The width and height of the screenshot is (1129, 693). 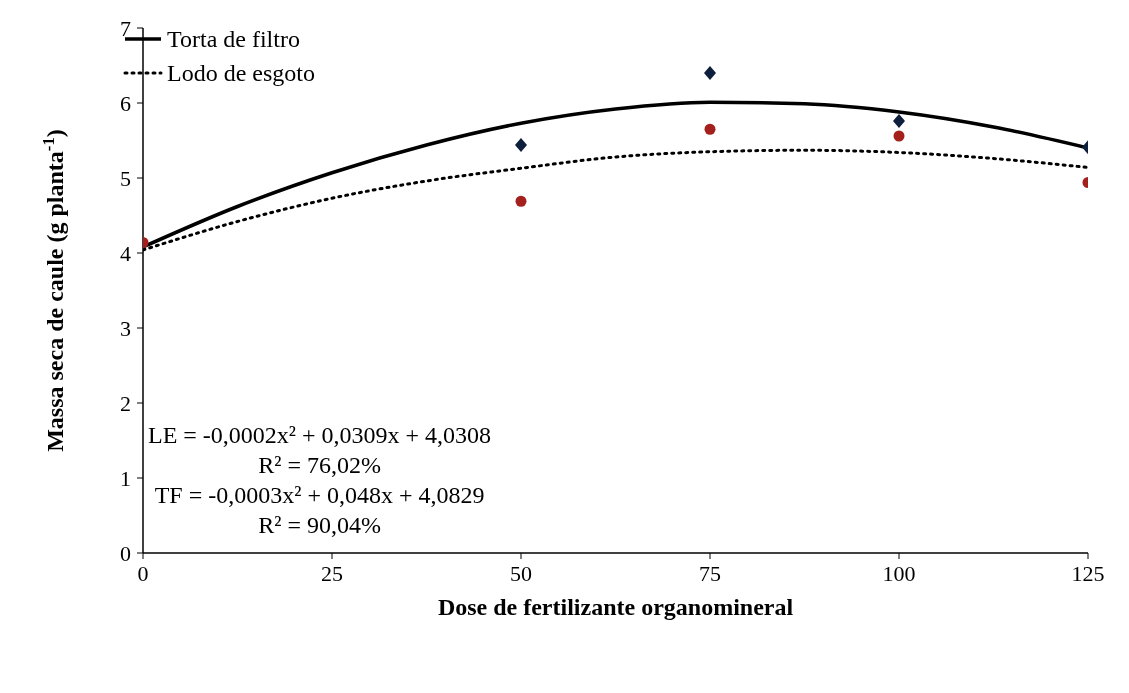 What do you see at coordinates (332, 573) in the screenshot?
I see `x-tick-label: 25` at bounding box center [332, 573].